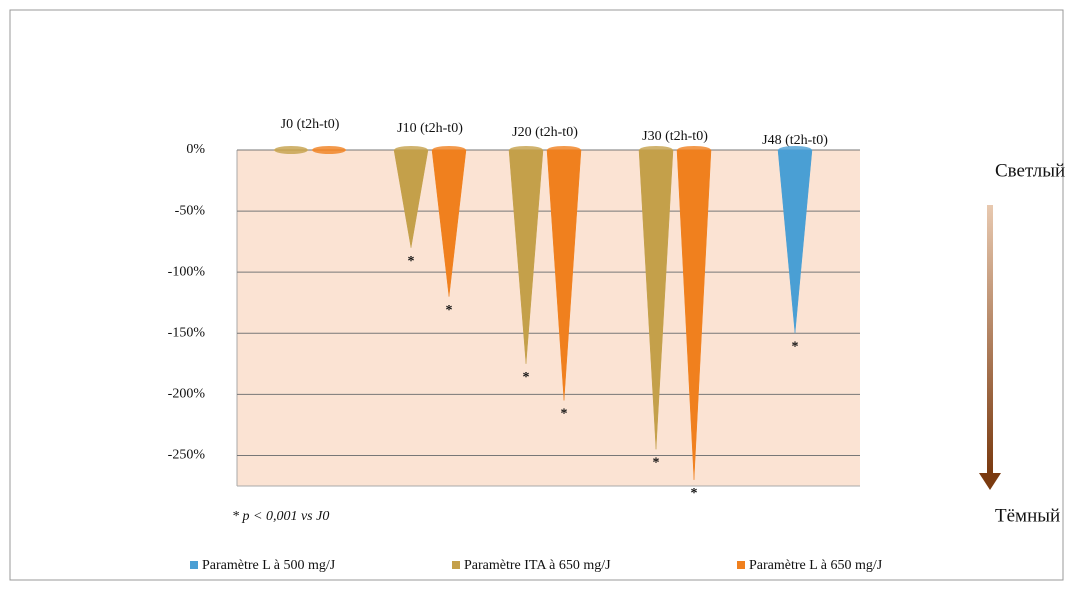  I want to click on x-category-label: J30 (t2h-t0), so click(675, 136).